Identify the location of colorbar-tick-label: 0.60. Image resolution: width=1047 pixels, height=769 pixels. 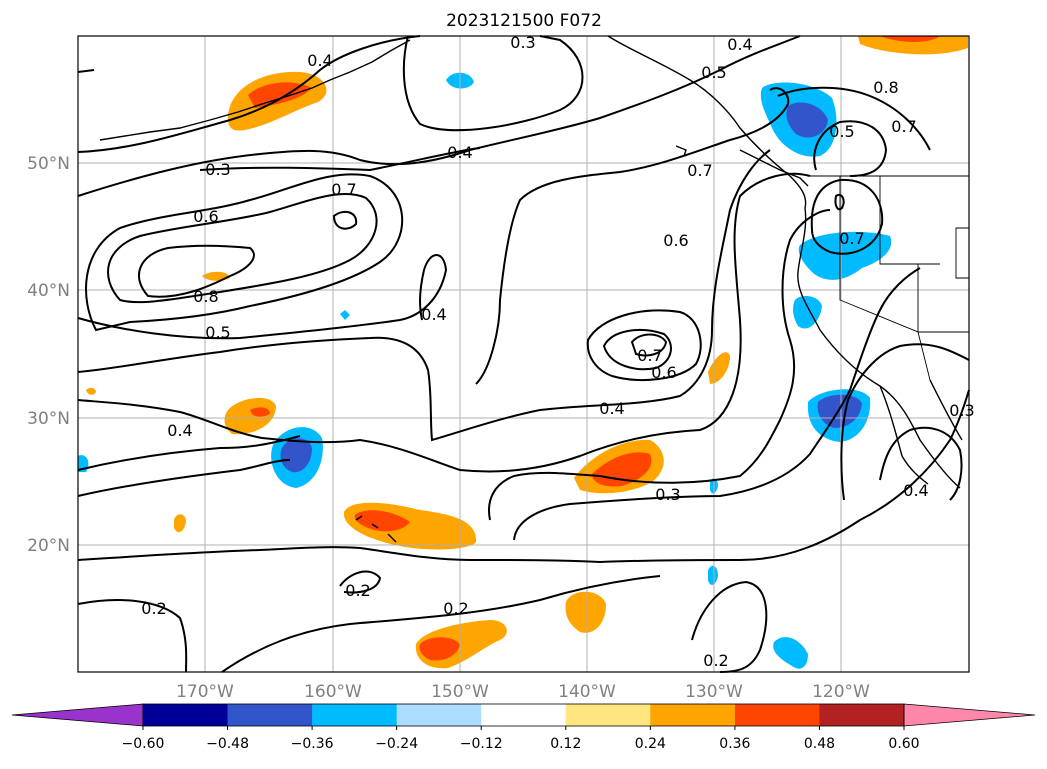
(903, 744).